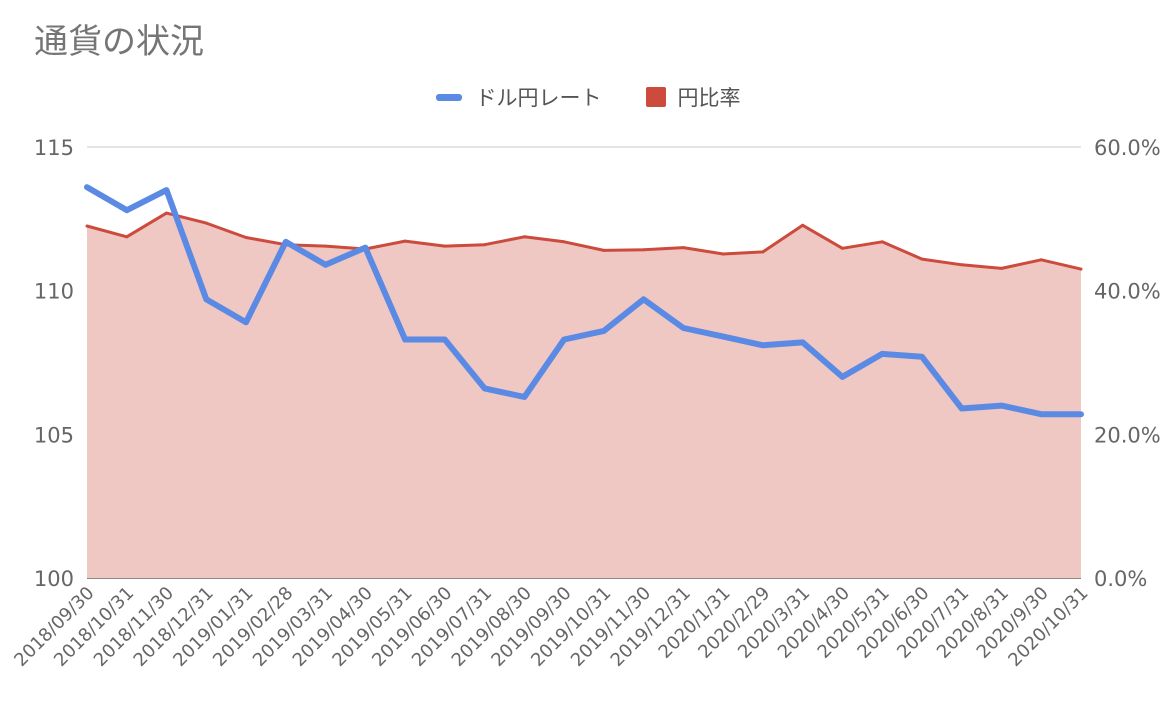 The height and width of the screenshot is (718, 1176). What do you see at coordinates (1127, 435) in the screenshot?
I see `right-tick-label: 20.0%` at bounding box center [1127, 435].